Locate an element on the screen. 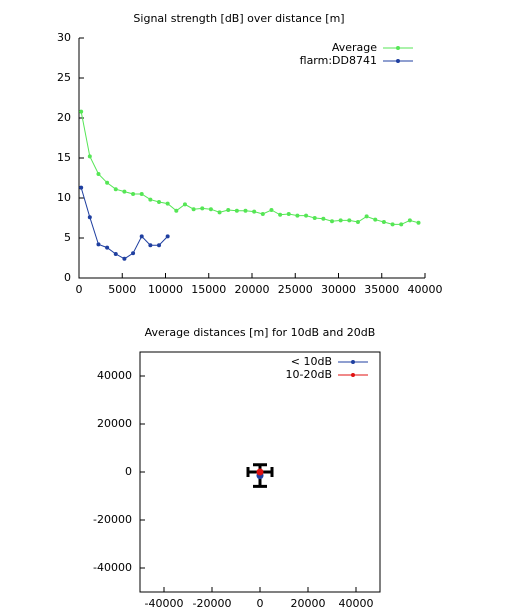 This screenshot has width=520, height=615. legend-label: Average is located at coordinates (354, 47).